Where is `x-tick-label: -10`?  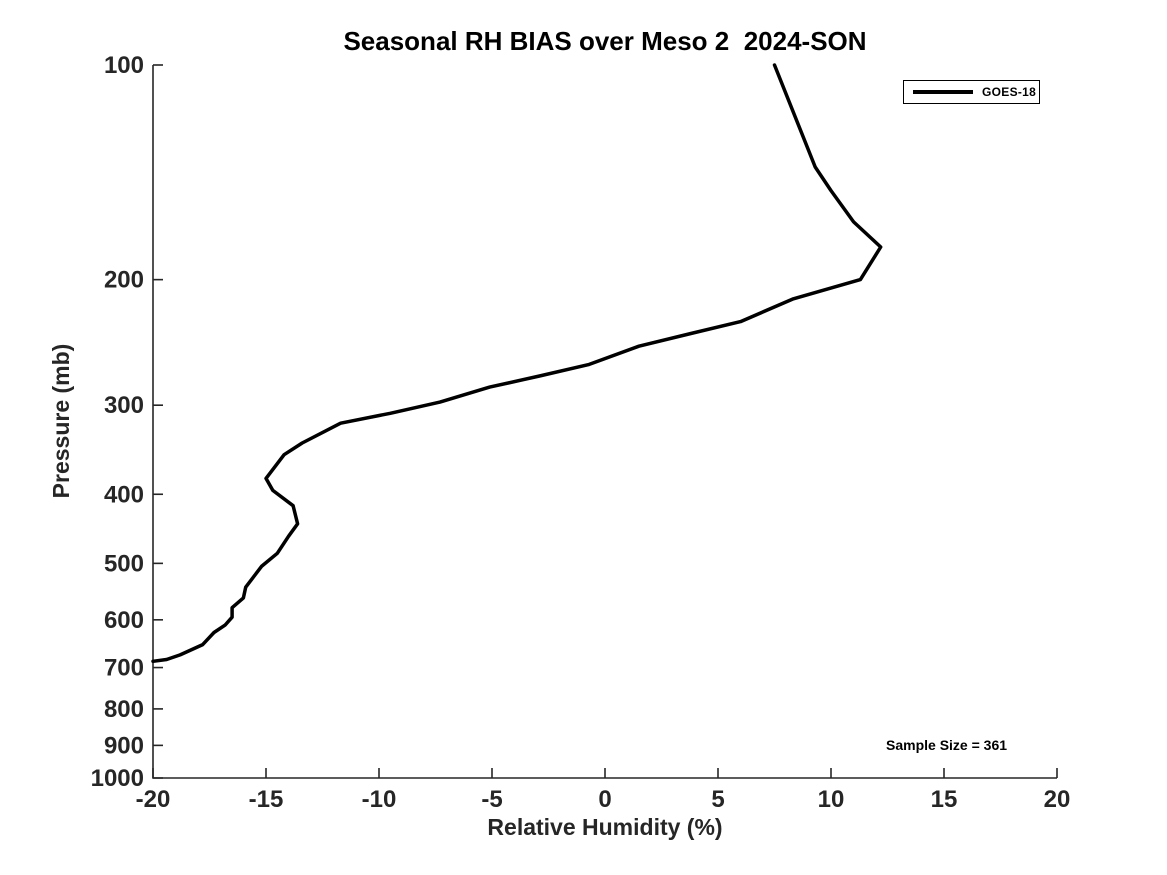 x-tick-label: -10 is located at coordinates (379, 799).